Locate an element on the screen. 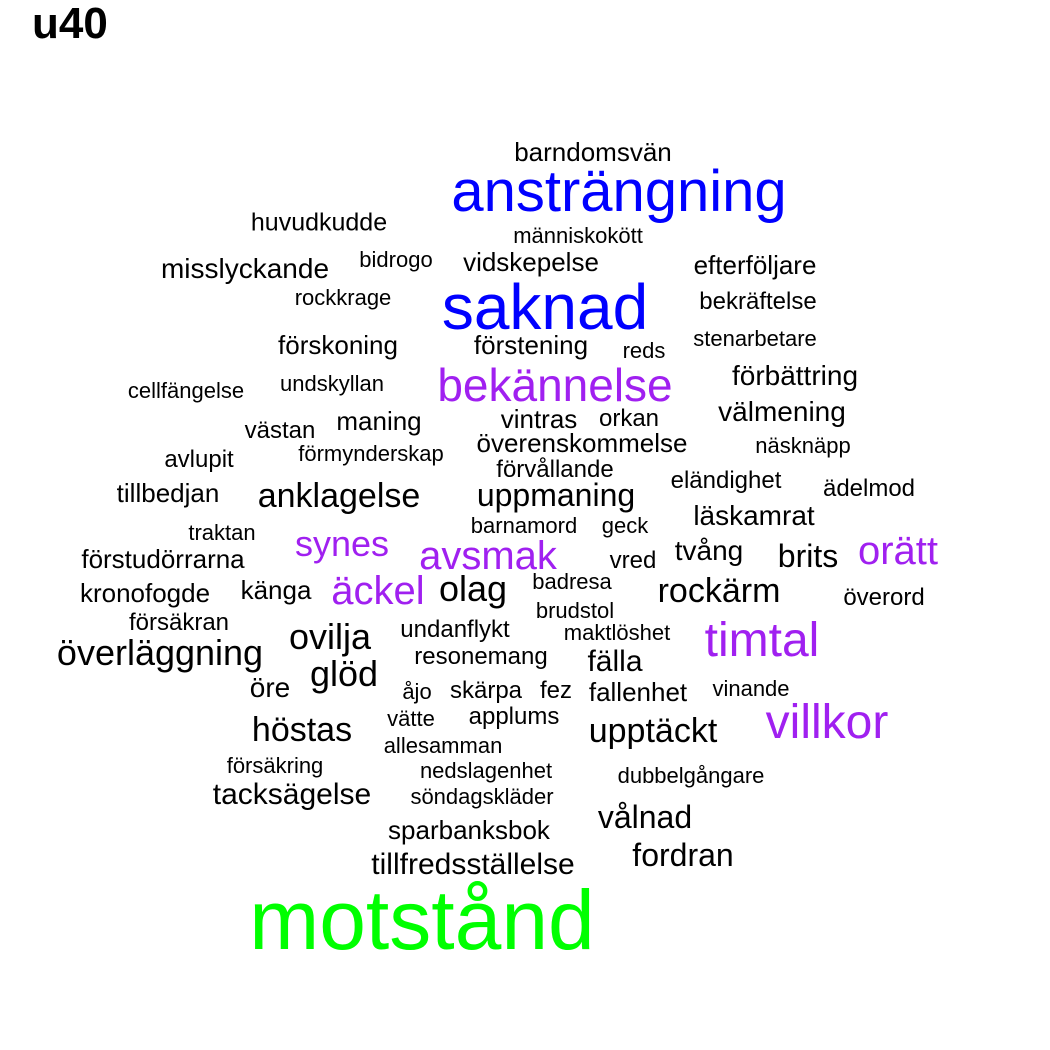 Image resolution: width=1050 pixels, height=1050 pixels. word-tier4: fälla is located at coordinates (615, 661).